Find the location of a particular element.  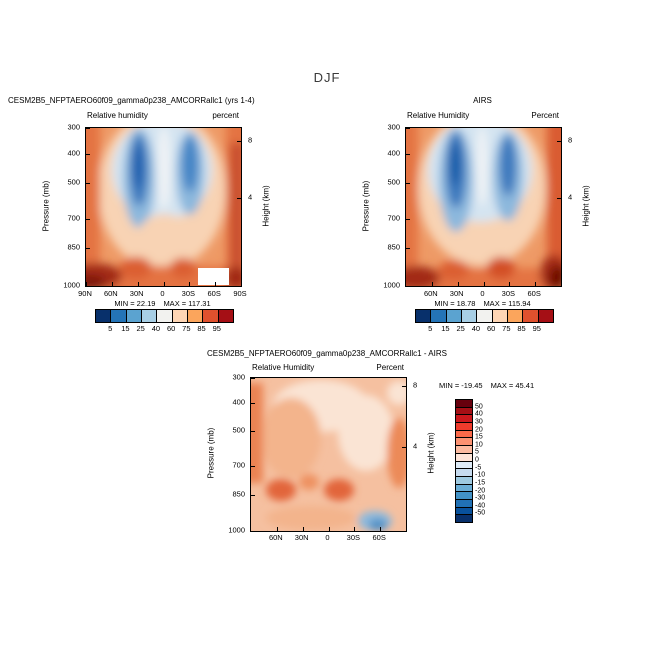

obs-pressure-ticks: 300 400 500 700 850 1000 is located at coordinates (386, 206).